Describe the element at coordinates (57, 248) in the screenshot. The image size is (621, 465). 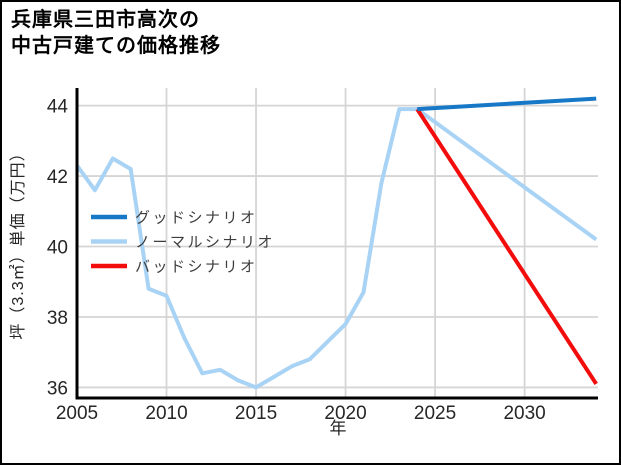
I see `y-tick-label: 40` at that location.